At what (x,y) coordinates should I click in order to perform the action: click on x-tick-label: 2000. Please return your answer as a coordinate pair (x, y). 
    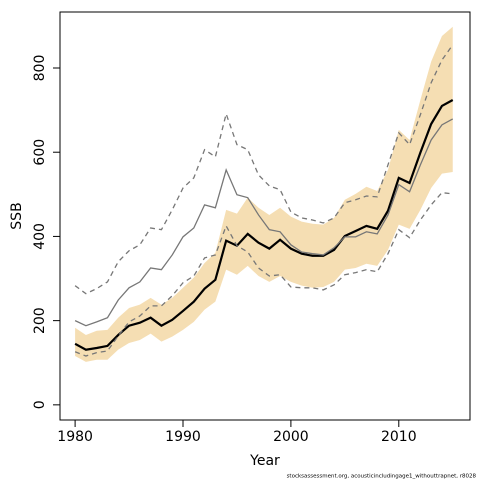
    Looking at the image, I should click on (291, 437).